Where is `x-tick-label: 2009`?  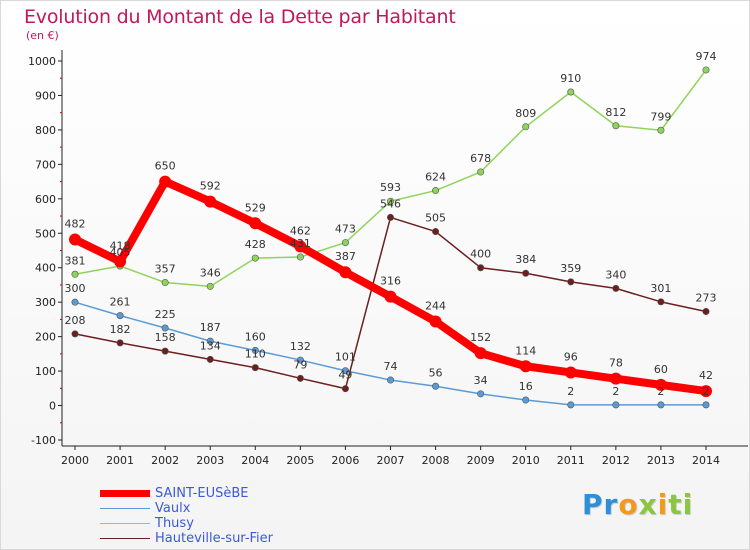 x-tick-label: 2009 is located at coordinates (481, 460).